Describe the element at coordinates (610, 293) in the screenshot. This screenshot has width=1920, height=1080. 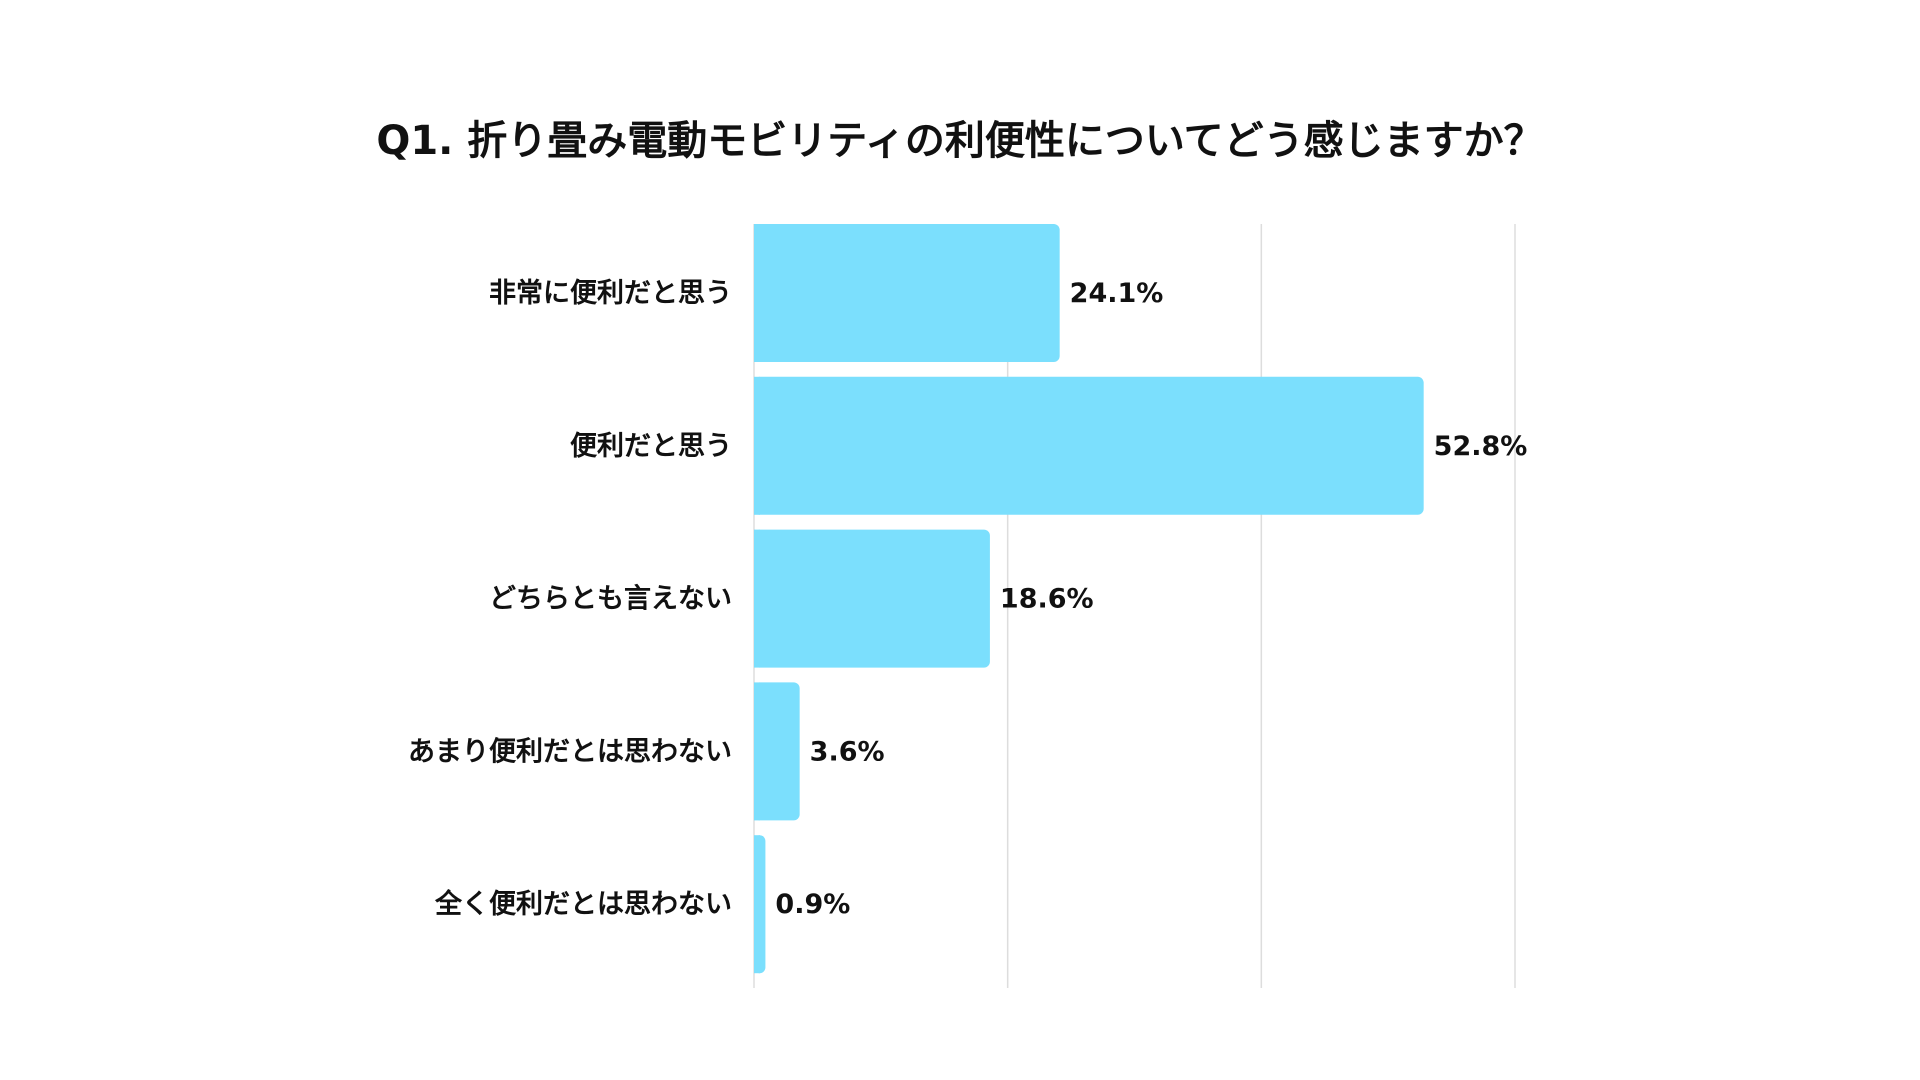
I see `category-label: 非常に便利だと思う` at that location.